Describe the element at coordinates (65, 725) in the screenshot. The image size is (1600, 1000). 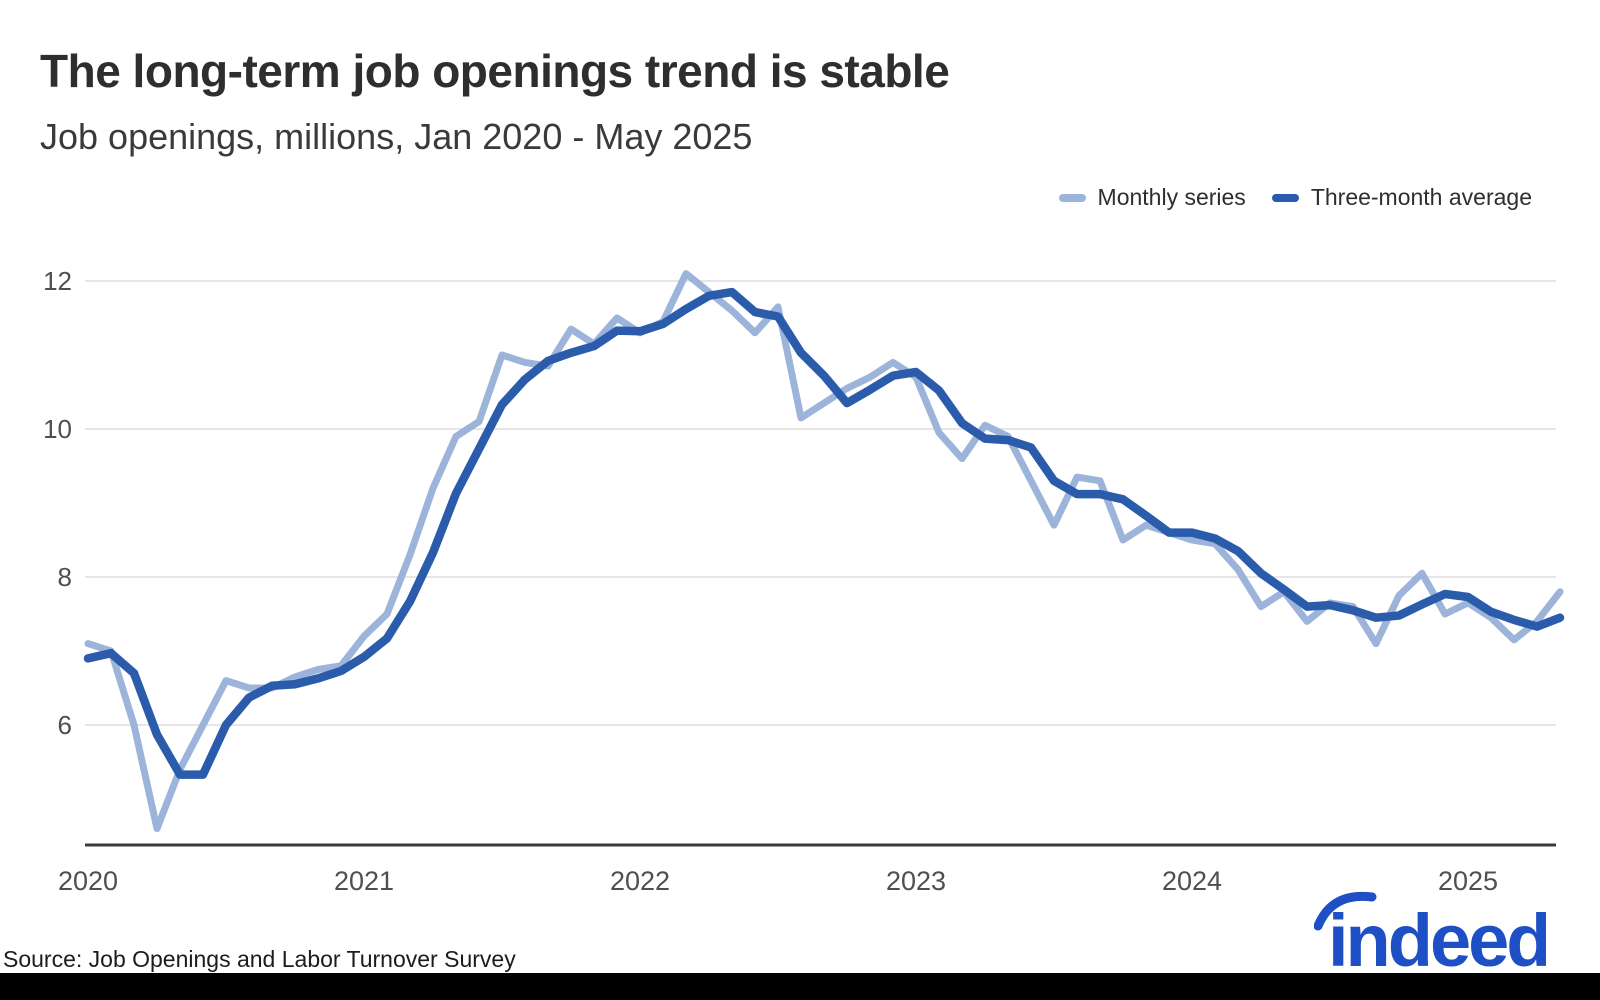
I see `y-tick-label: 6` at that location.